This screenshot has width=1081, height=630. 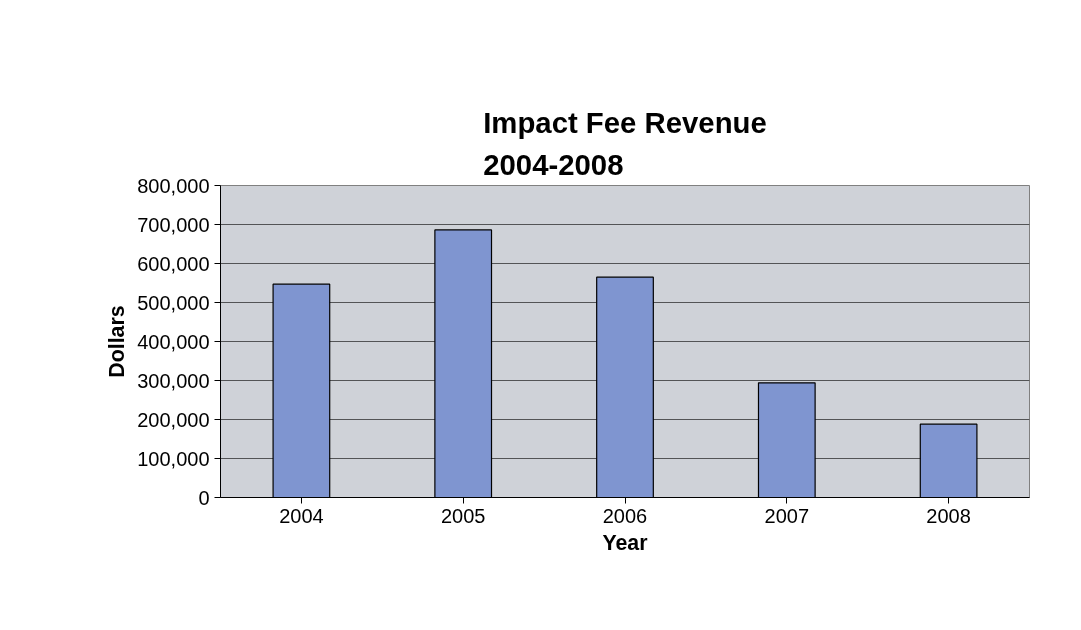 I want to click on x-tick-label: 2004, so click(x=301, y=515).